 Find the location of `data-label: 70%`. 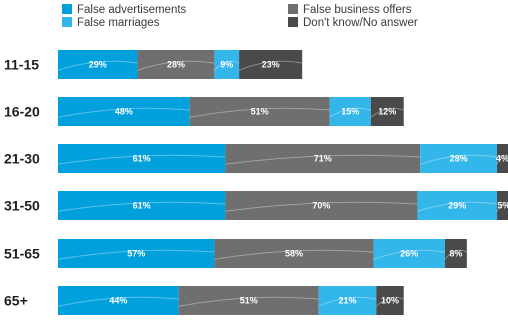

data-label: 70% is located at coordinates (321, 206).